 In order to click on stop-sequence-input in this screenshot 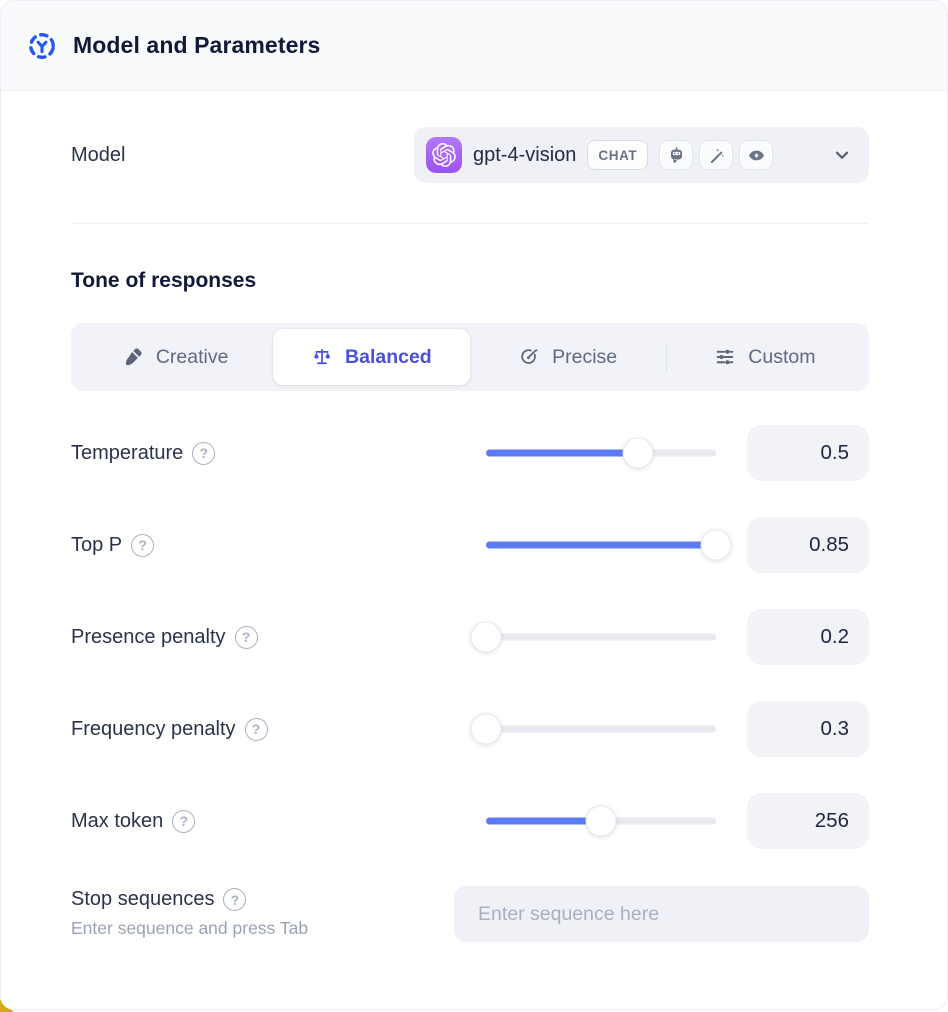, I will do `click(661, 914)`.